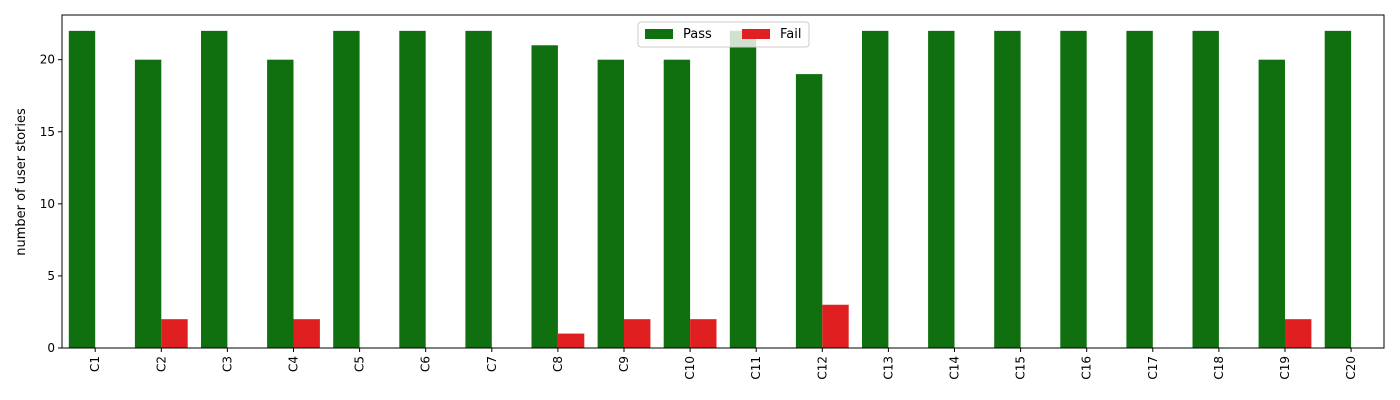 This screenshot has height=400, width=1400. What do you see at coordinates (1338, 189) in the screenshot?
I see `bar-pass-c20` at bounding box center [1338, 189].